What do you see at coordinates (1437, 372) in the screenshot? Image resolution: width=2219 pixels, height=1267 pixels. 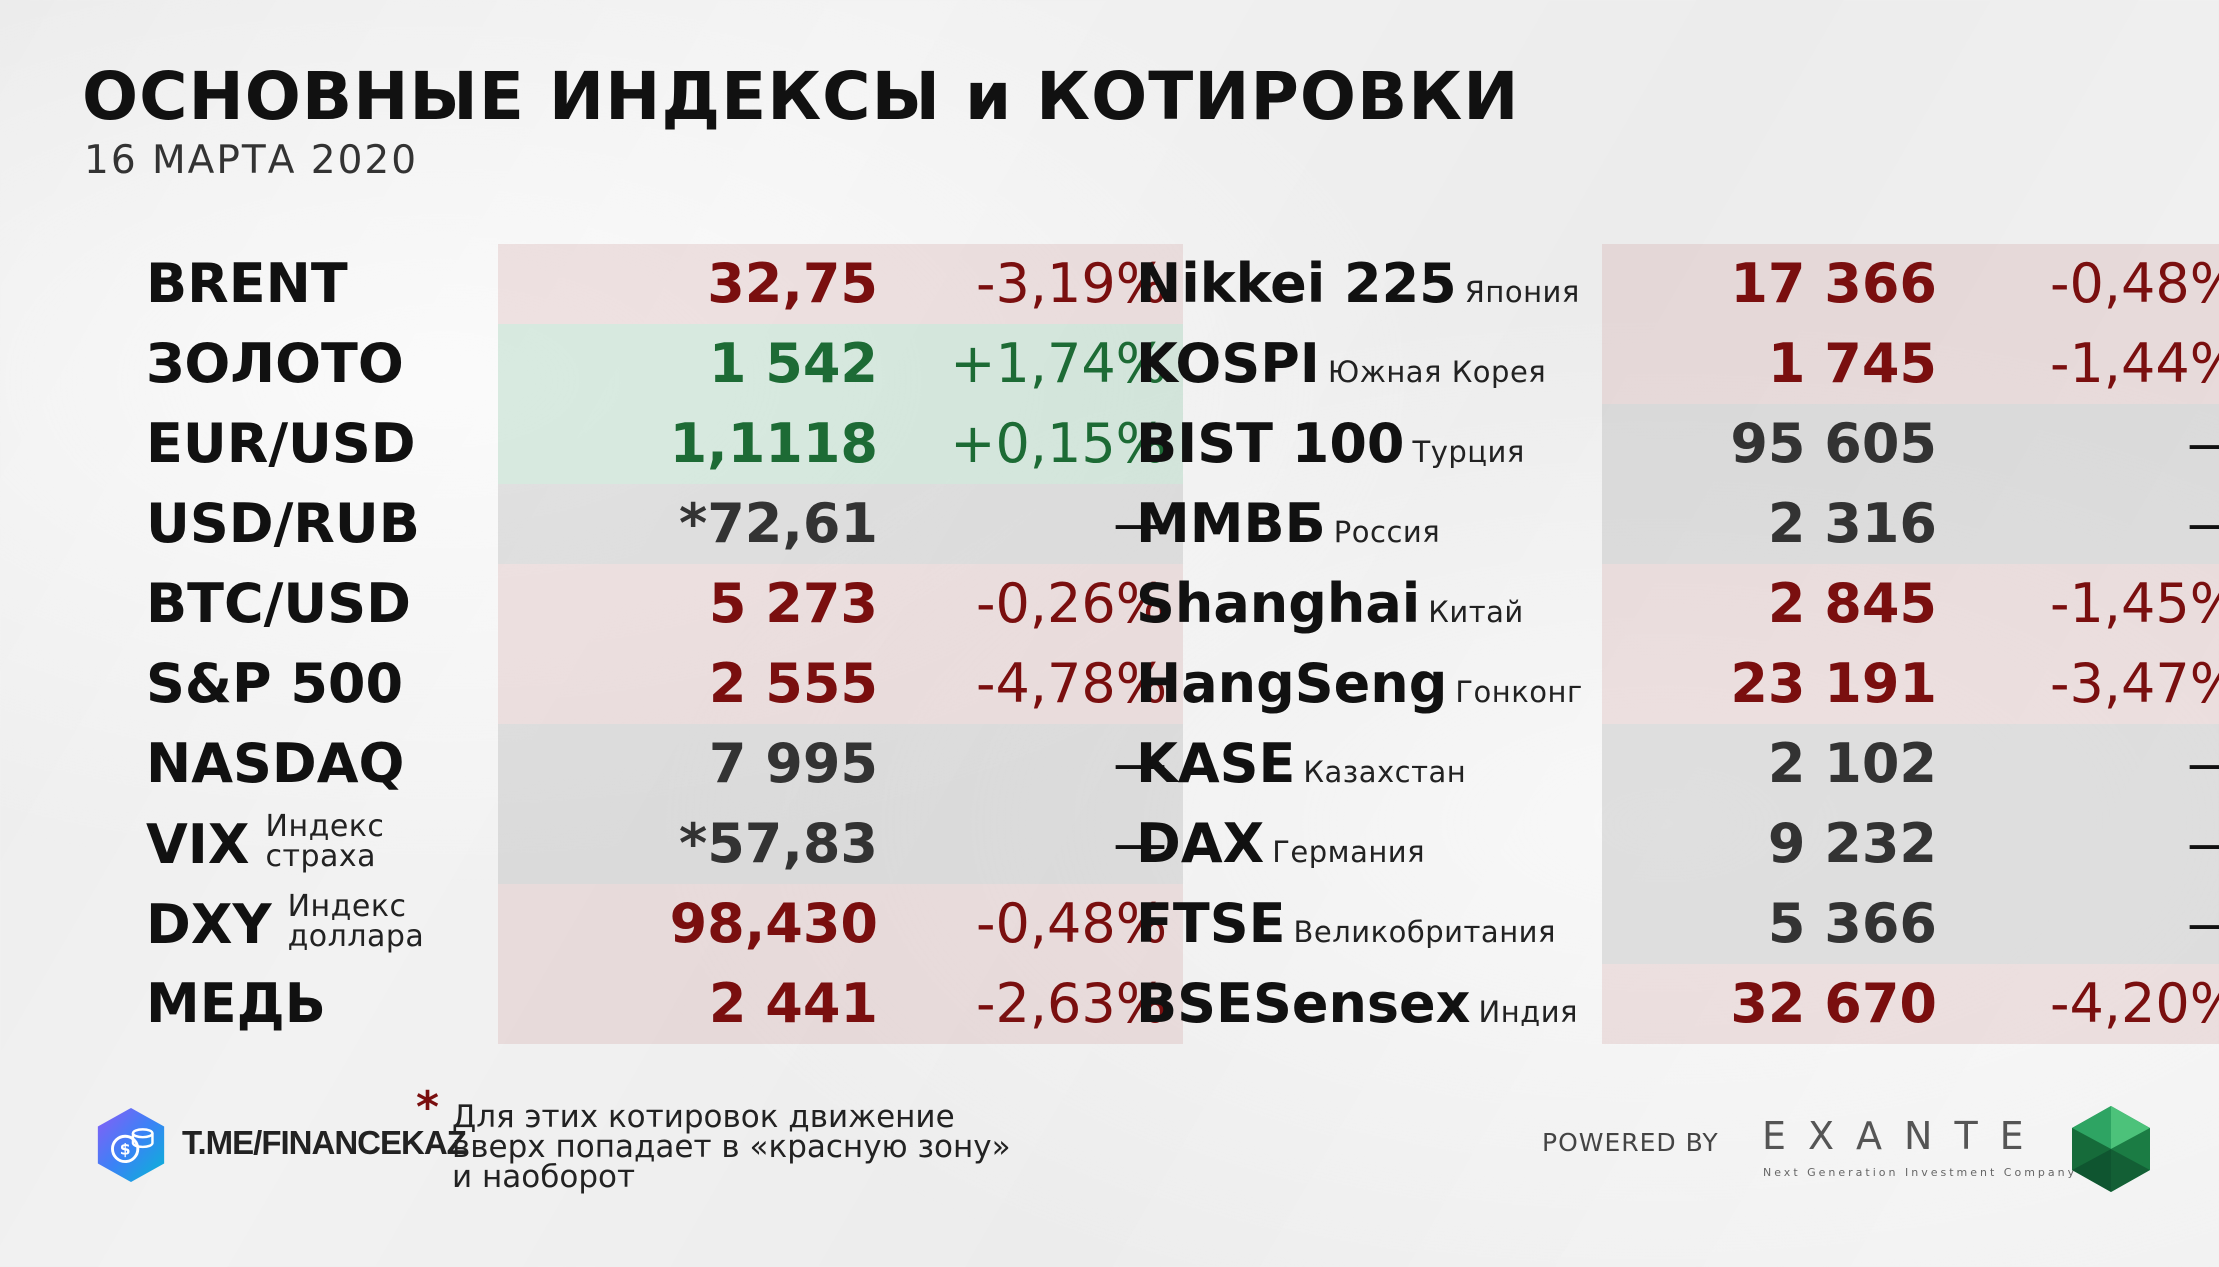 I see `instrument-country: Южная Корея` at bounding box center [1437, 372].